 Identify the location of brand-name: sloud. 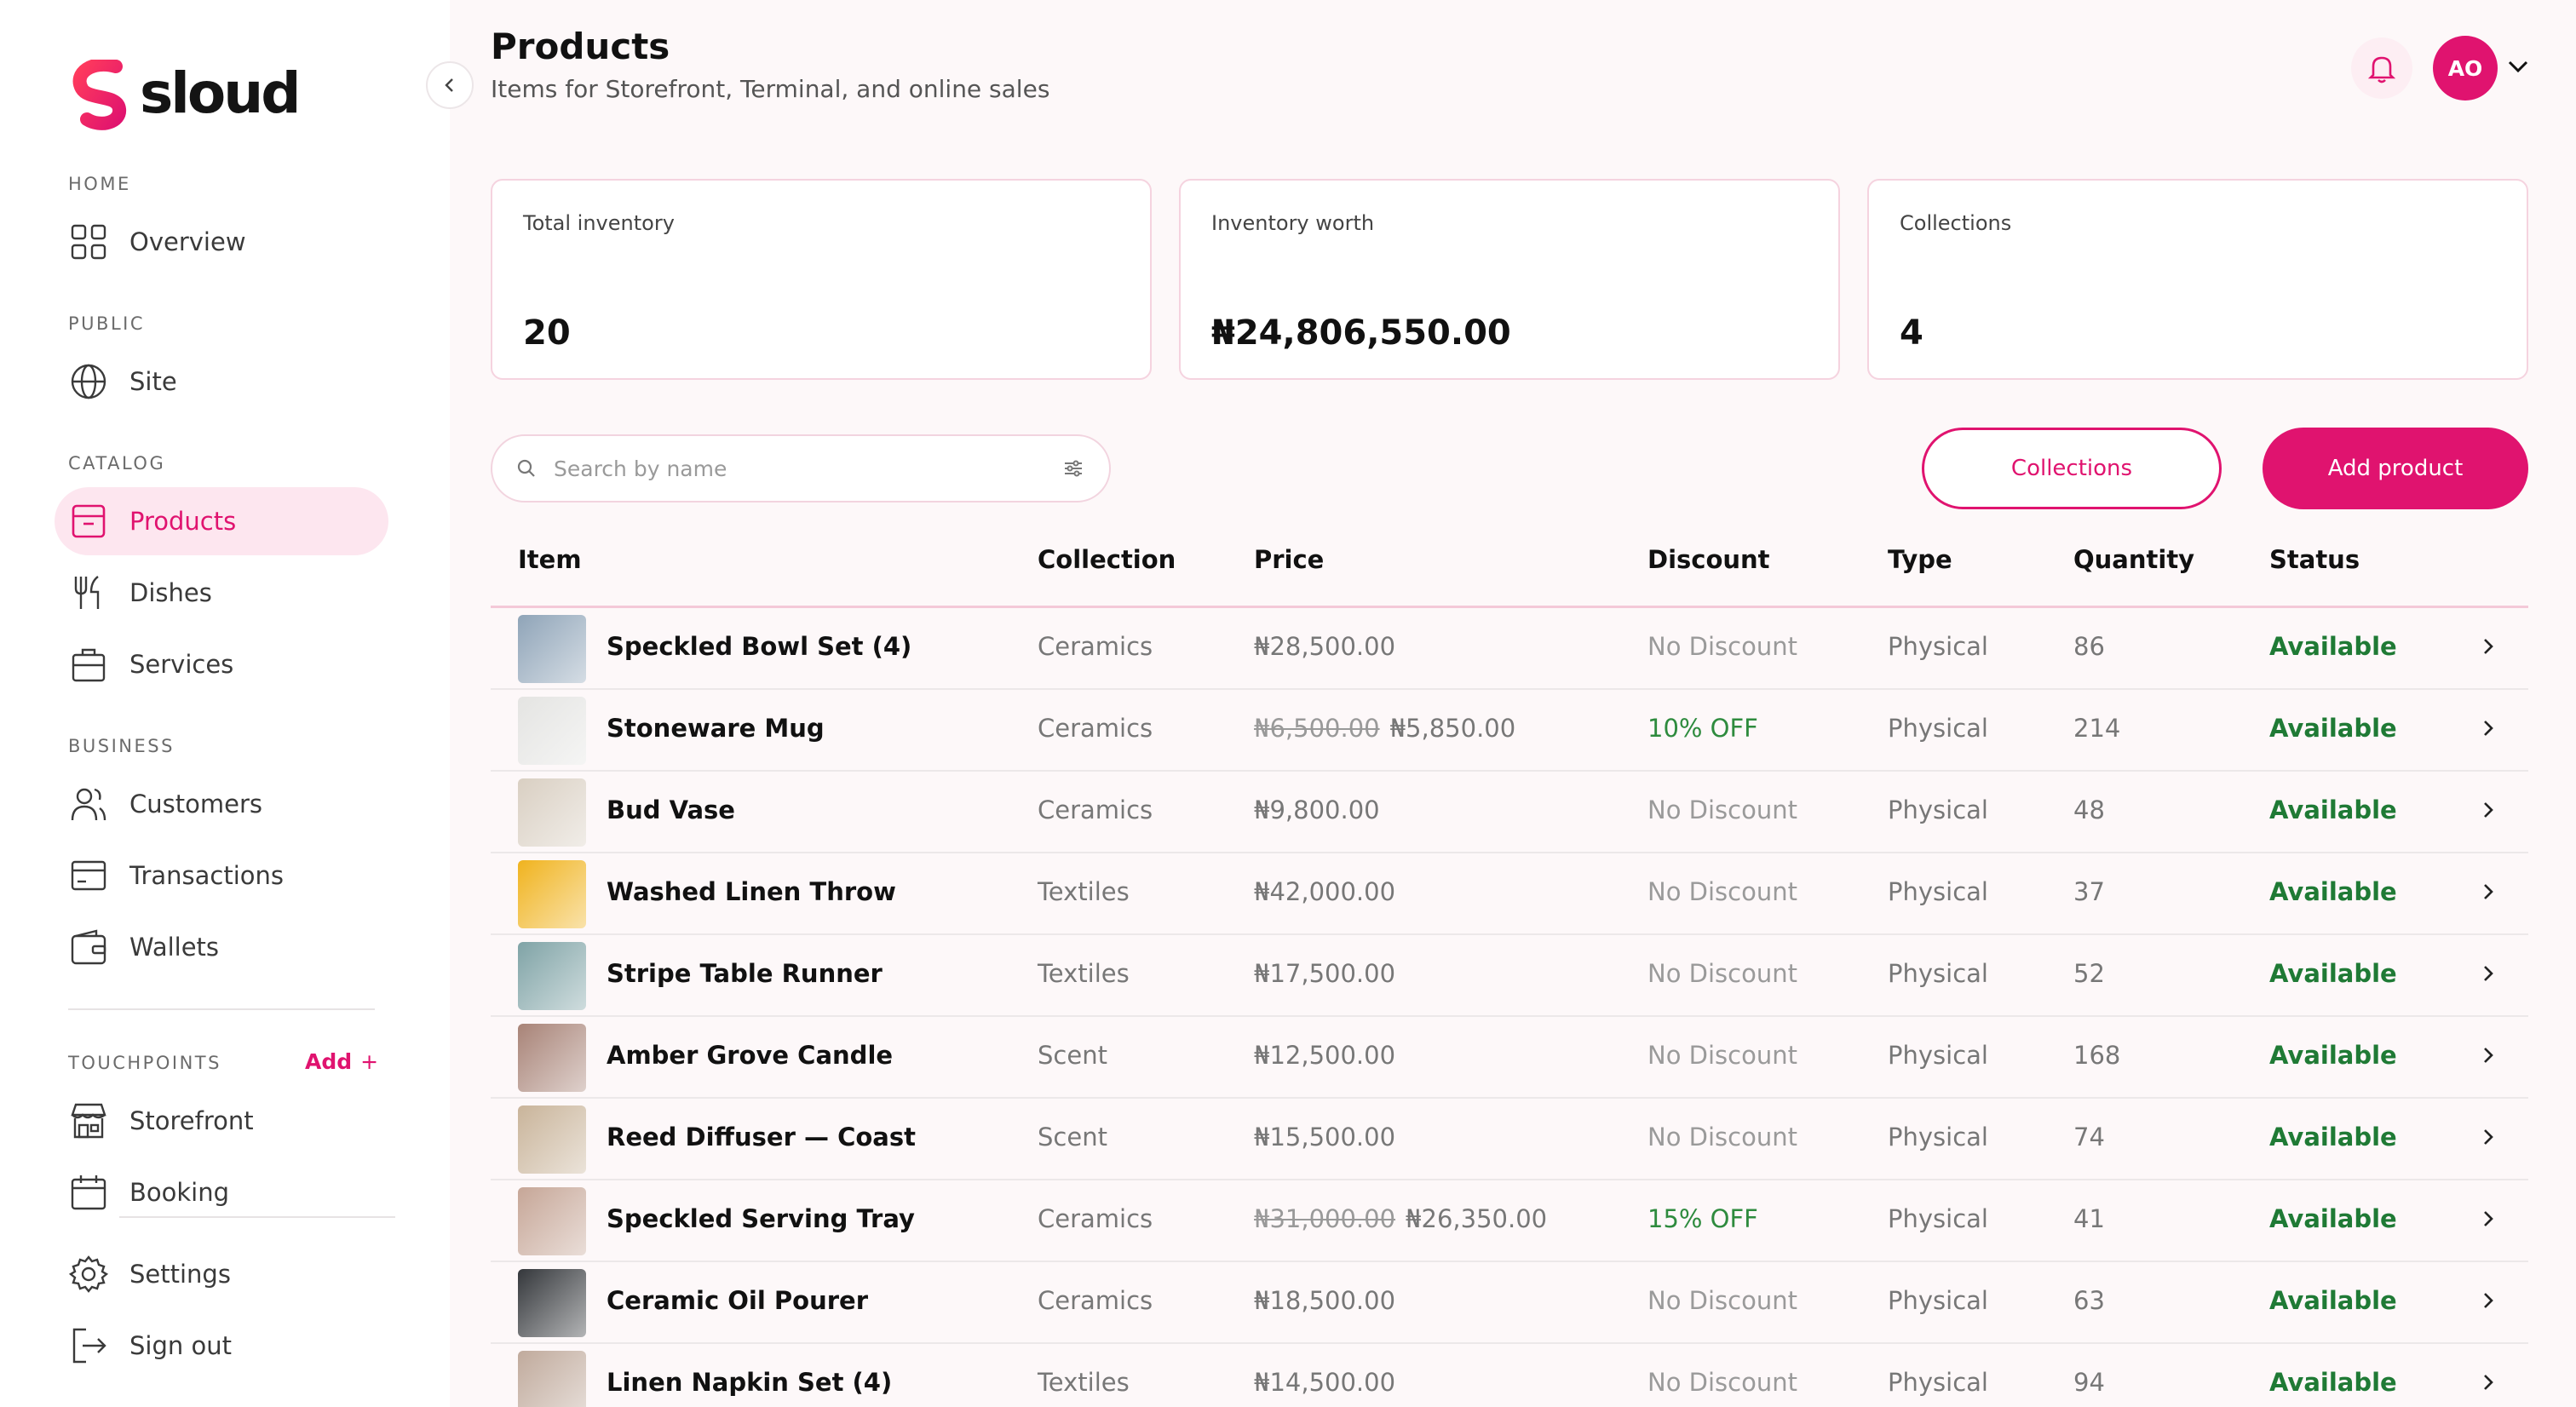
(221, 93).